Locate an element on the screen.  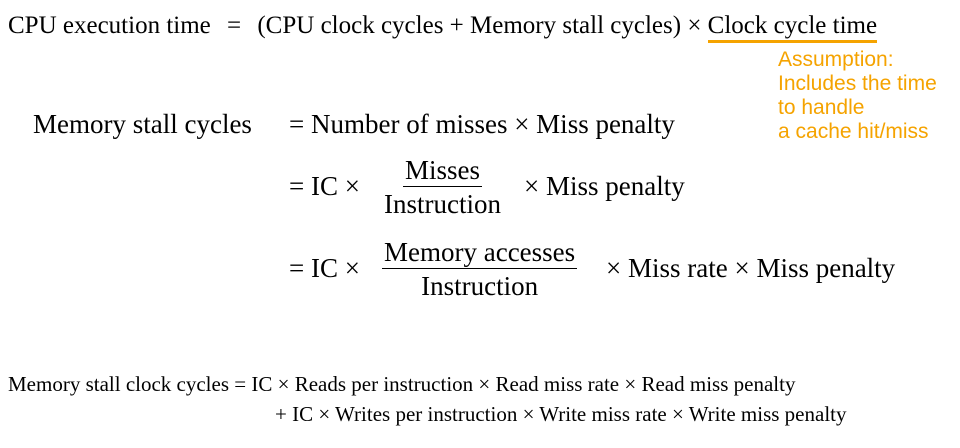
cpu-time-lhs: CPU execution time is located at coordinates (109, 25).